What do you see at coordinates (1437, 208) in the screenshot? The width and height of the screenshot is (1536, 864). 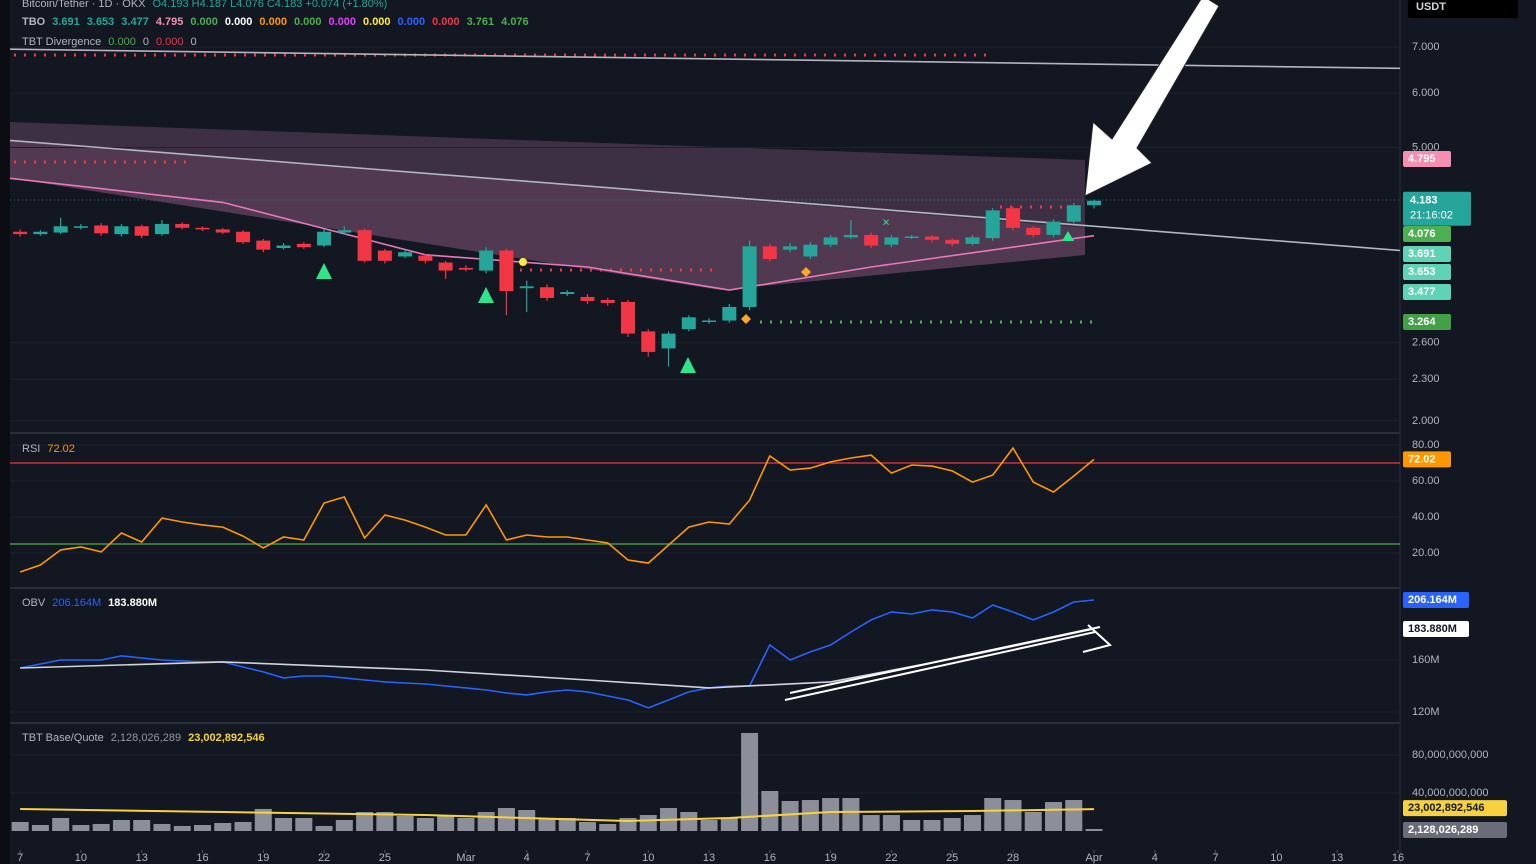 I see `last-price-box` at bounding box center [1437, 208].